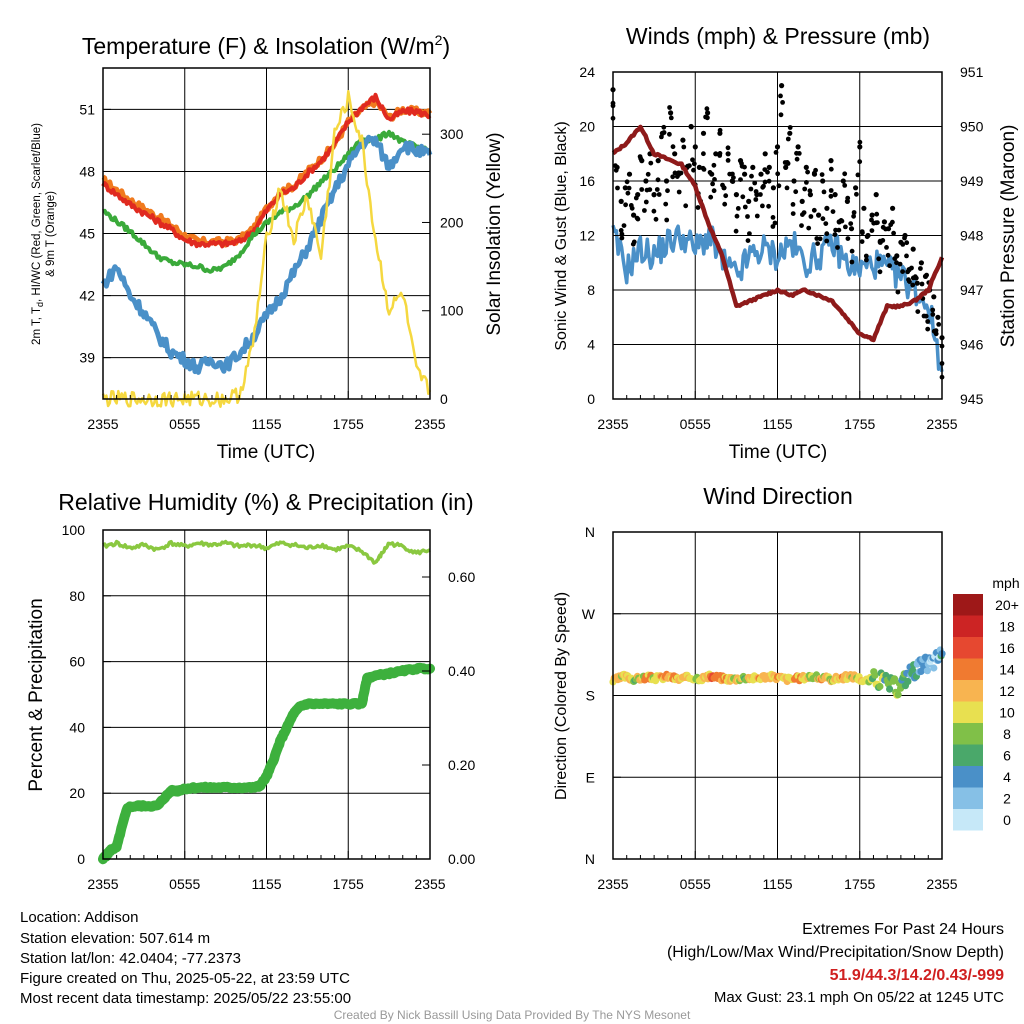 The width and height of the screenshot is (1024, 1024). Describe the element at coordinates (587, 181) in the screenshot. I see `winds-y-tick-label: 16` at that location.